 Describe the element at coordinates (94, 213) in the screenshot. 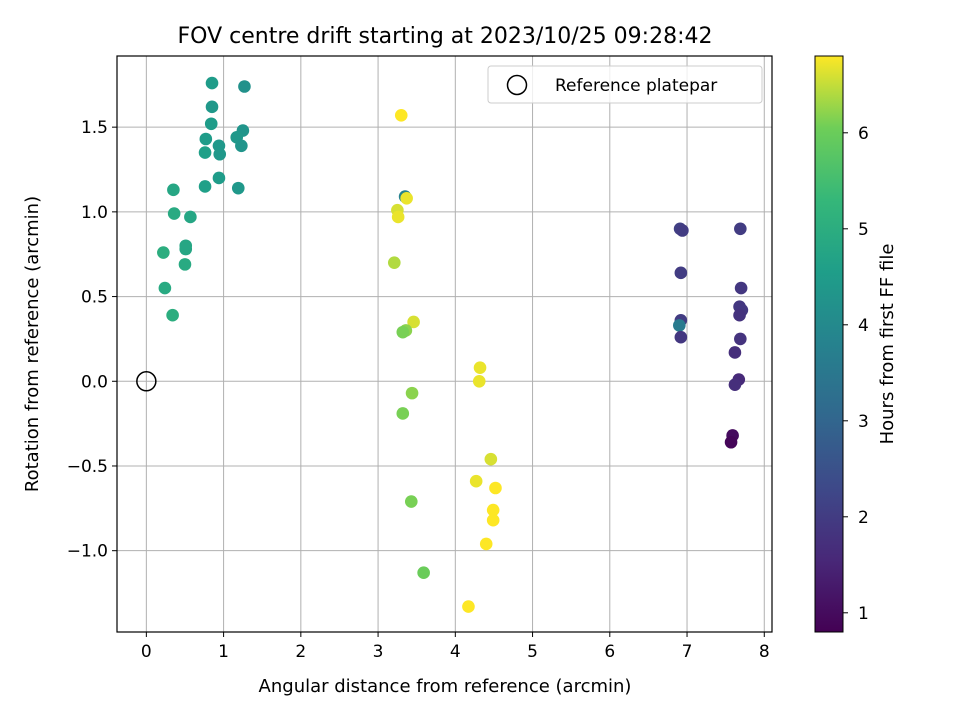

I see `y-tick-label: 1.0` at that location.